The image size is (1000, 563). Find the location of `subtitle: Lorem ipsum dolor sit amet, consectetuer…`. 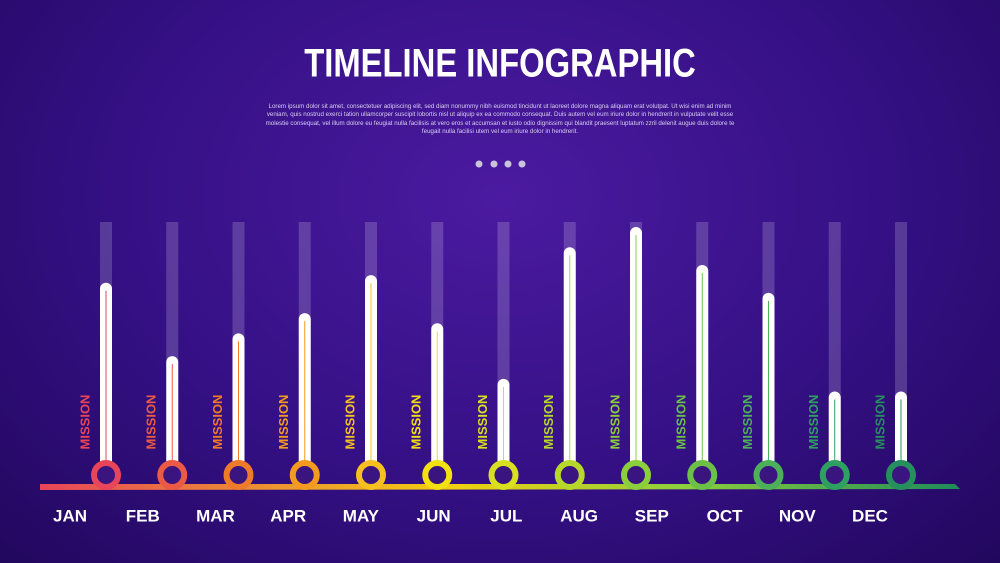

subtitle: Lorem ipsum dolor sit amet, consectetuer… is located at coordinates (500, 119).